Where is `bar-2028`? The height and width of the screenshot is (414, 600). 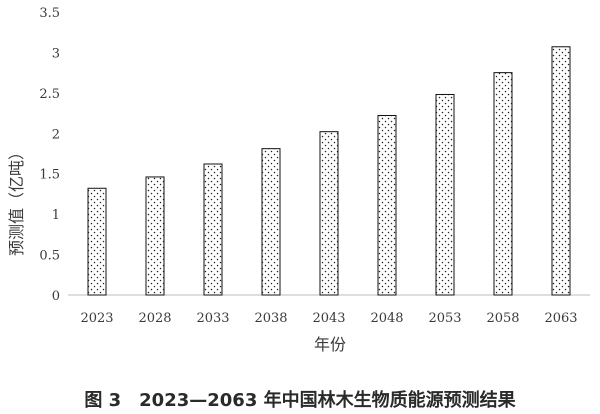 bar-2028 is located at coordinates (155, 236).